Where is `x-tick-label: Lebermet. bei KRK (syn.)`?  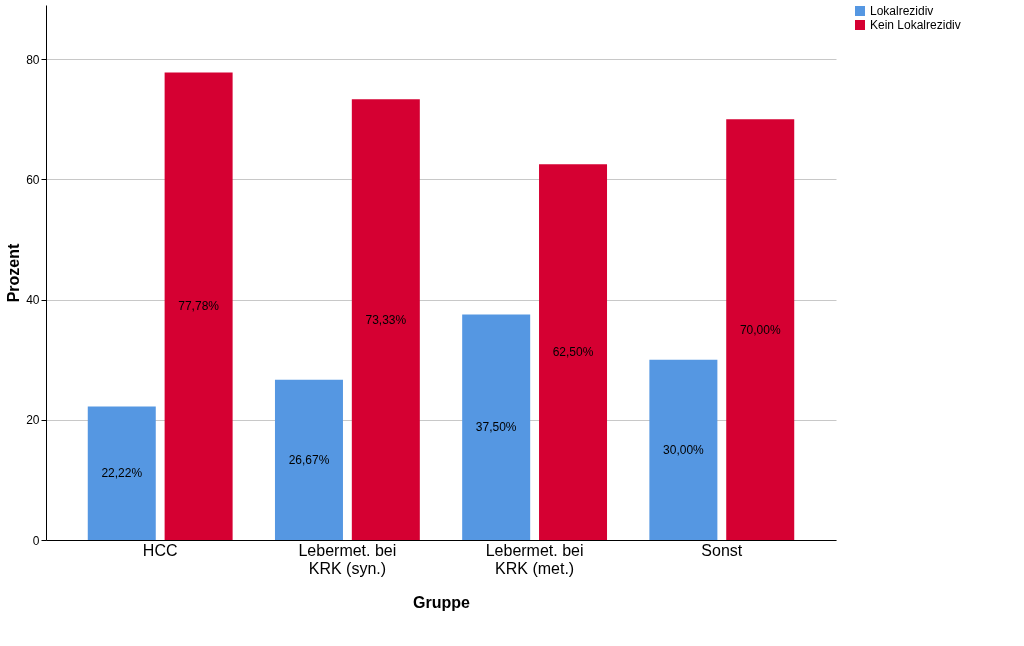
x-tick-label: Lebermet. bei KRK (syn.) is located at coordinates (347, 559).